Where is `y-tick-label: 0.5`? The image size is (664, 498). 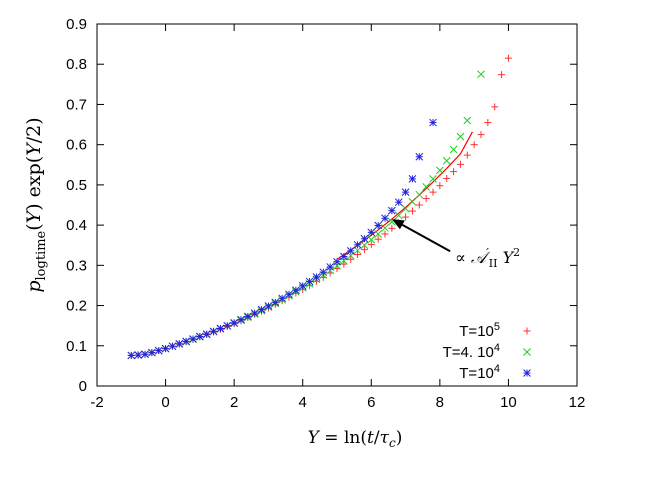 y-tick-label: 0.5 is located at coordinates (76, 185).